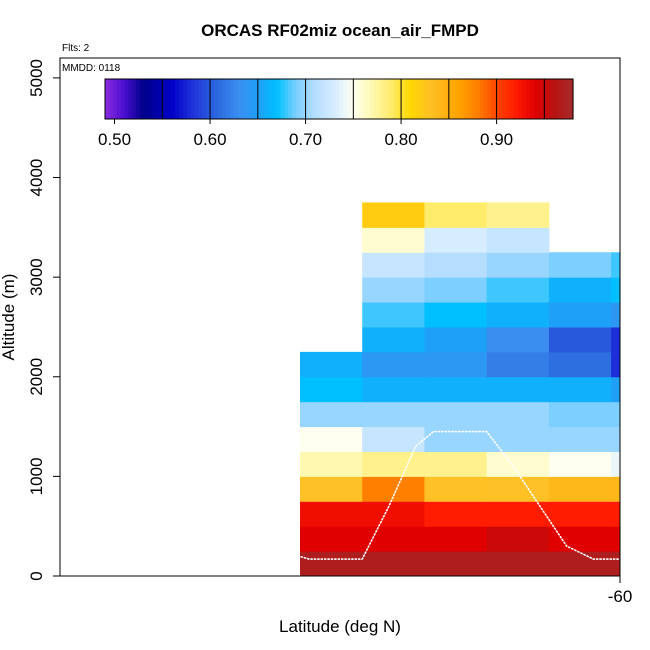  I want to click on x-axis: -60, so click(620, 591).